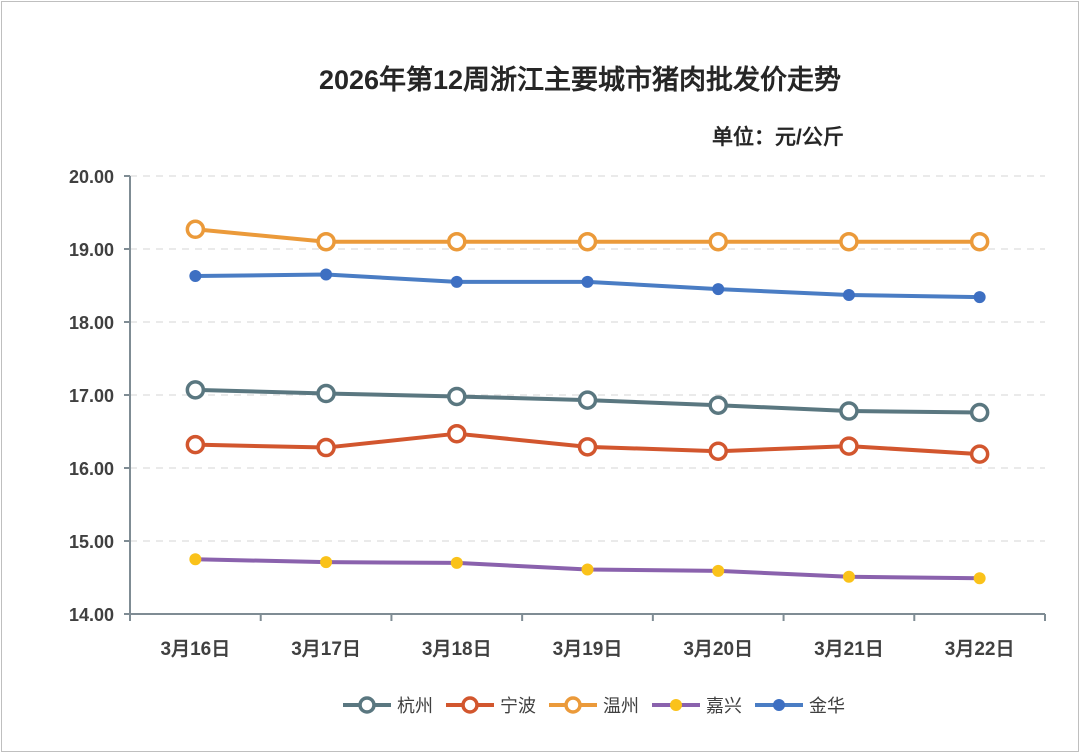  I want to click on legend-label: 嘉兴, so click(724, 706).